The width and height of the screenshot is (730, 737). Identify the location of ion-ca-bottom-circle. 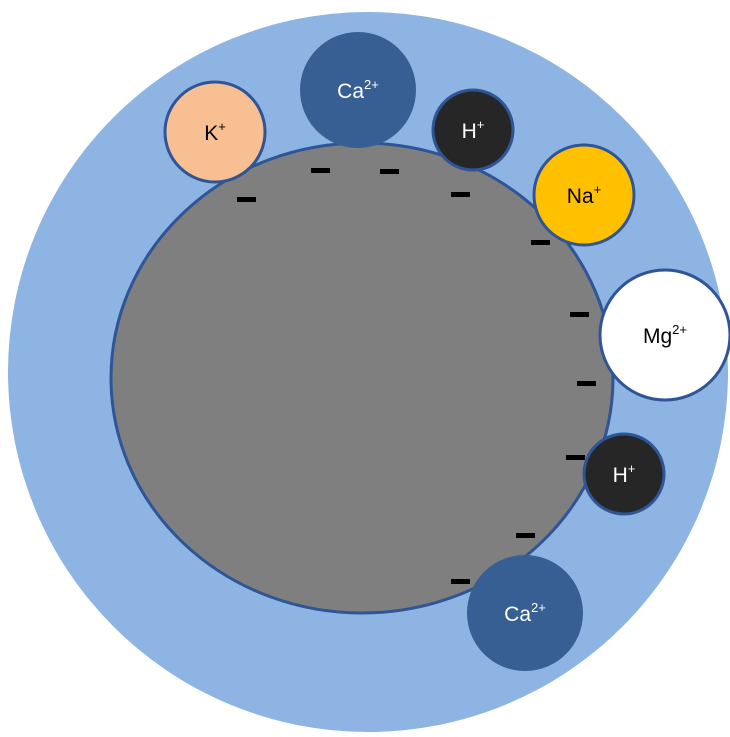
(525, 613).